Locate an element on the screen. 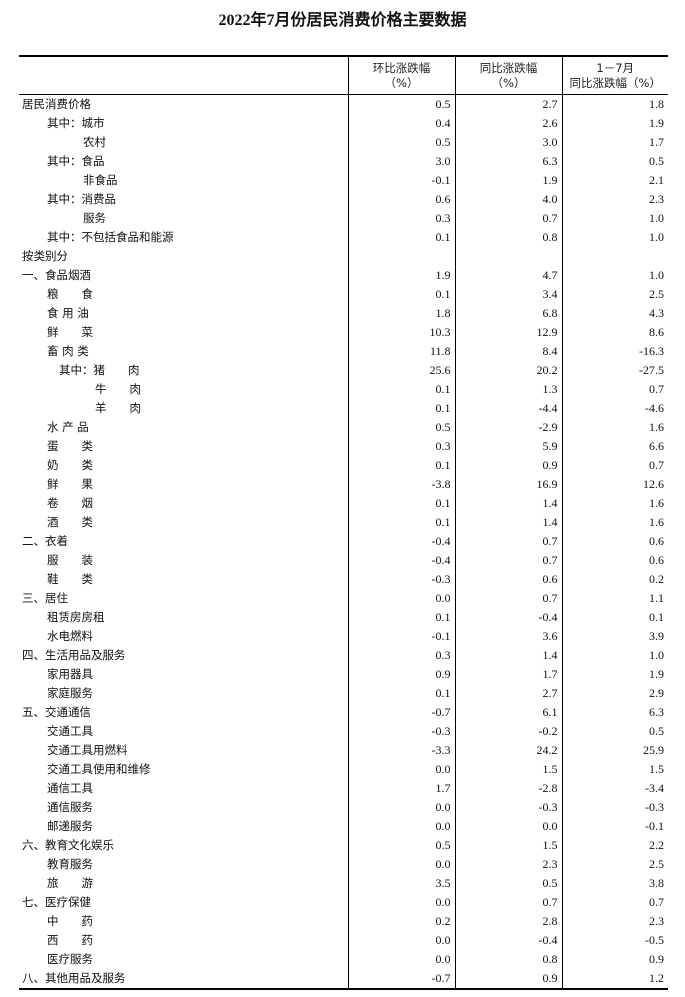 This screenshot has width=685, height=997. row-label: 家庭服务 is located at coordinates (70, 692).